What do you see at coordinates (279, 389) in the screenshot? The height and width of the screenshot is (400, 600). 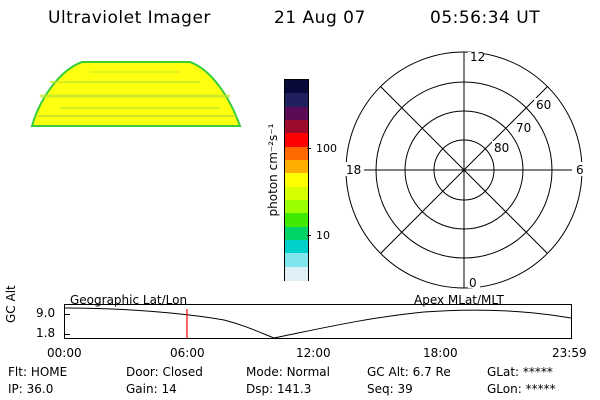 I see `info-dsp: Dsp: 141.3` at bounding box center [279, 389].